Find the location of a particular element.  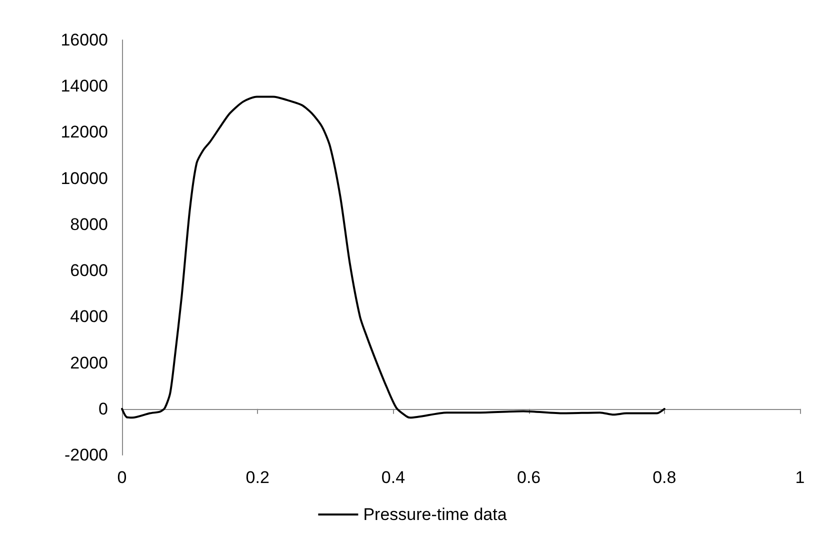

y-tick-label: -2000 is located at coordinates (86, 455).